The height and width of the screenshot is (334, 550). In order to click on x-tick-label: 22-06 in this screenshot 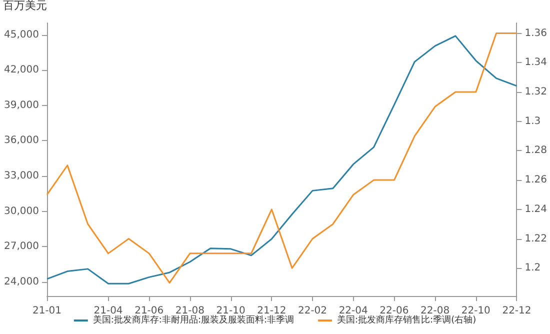, I will do `click(394, 311)`.